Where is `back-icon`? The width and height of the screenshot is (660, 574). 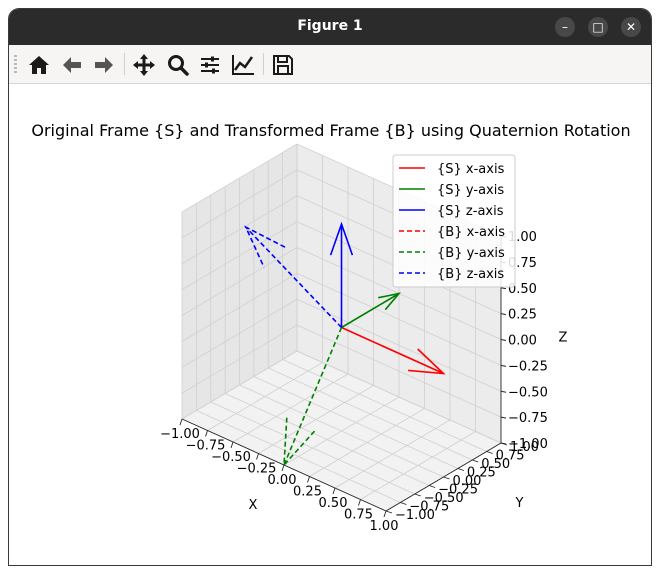 back-icon is located at coordinates (72, 65).